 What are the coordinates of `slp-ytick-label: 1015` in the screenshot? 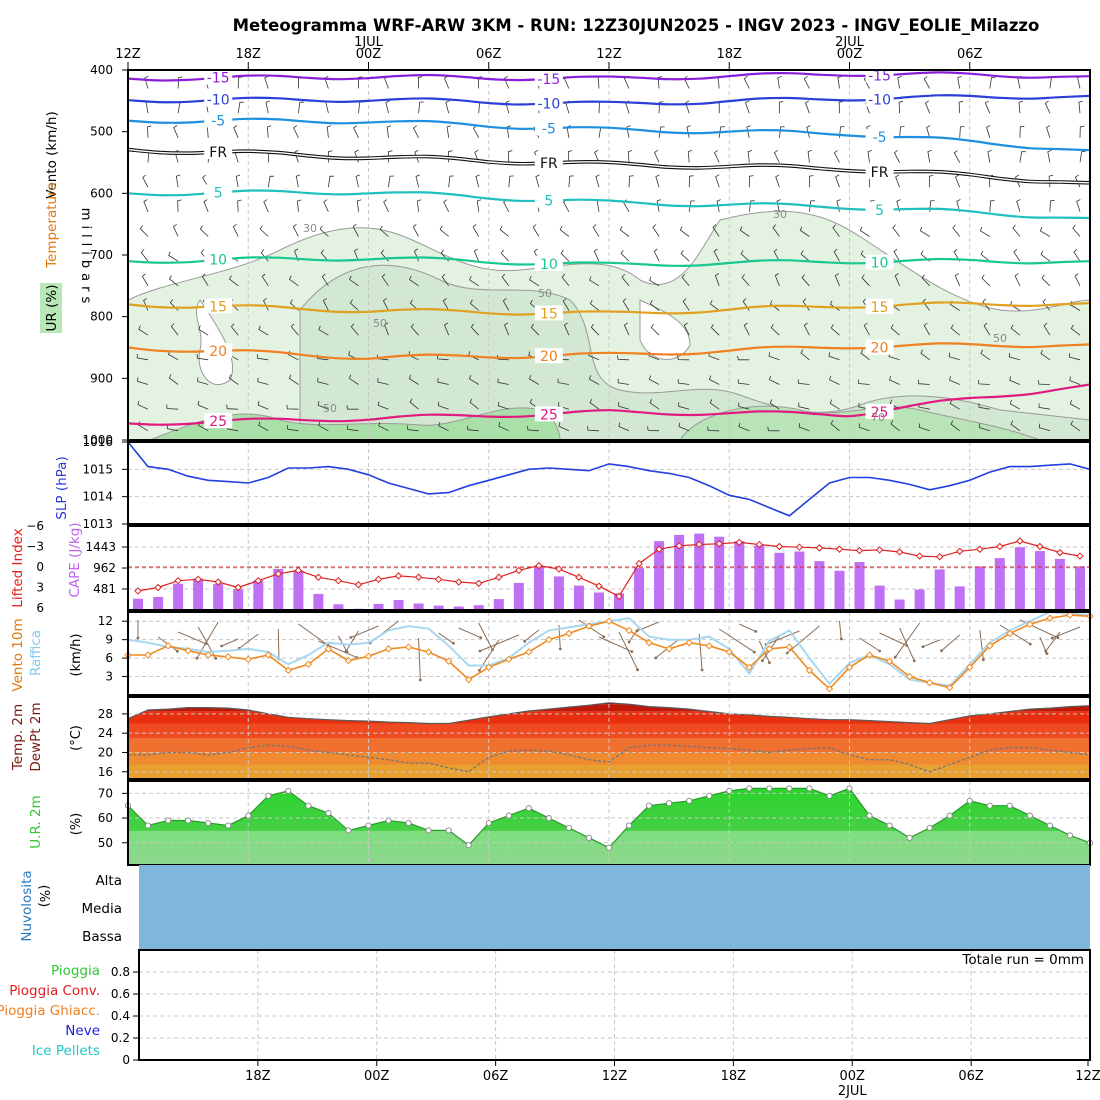 It's located at (97, 469).